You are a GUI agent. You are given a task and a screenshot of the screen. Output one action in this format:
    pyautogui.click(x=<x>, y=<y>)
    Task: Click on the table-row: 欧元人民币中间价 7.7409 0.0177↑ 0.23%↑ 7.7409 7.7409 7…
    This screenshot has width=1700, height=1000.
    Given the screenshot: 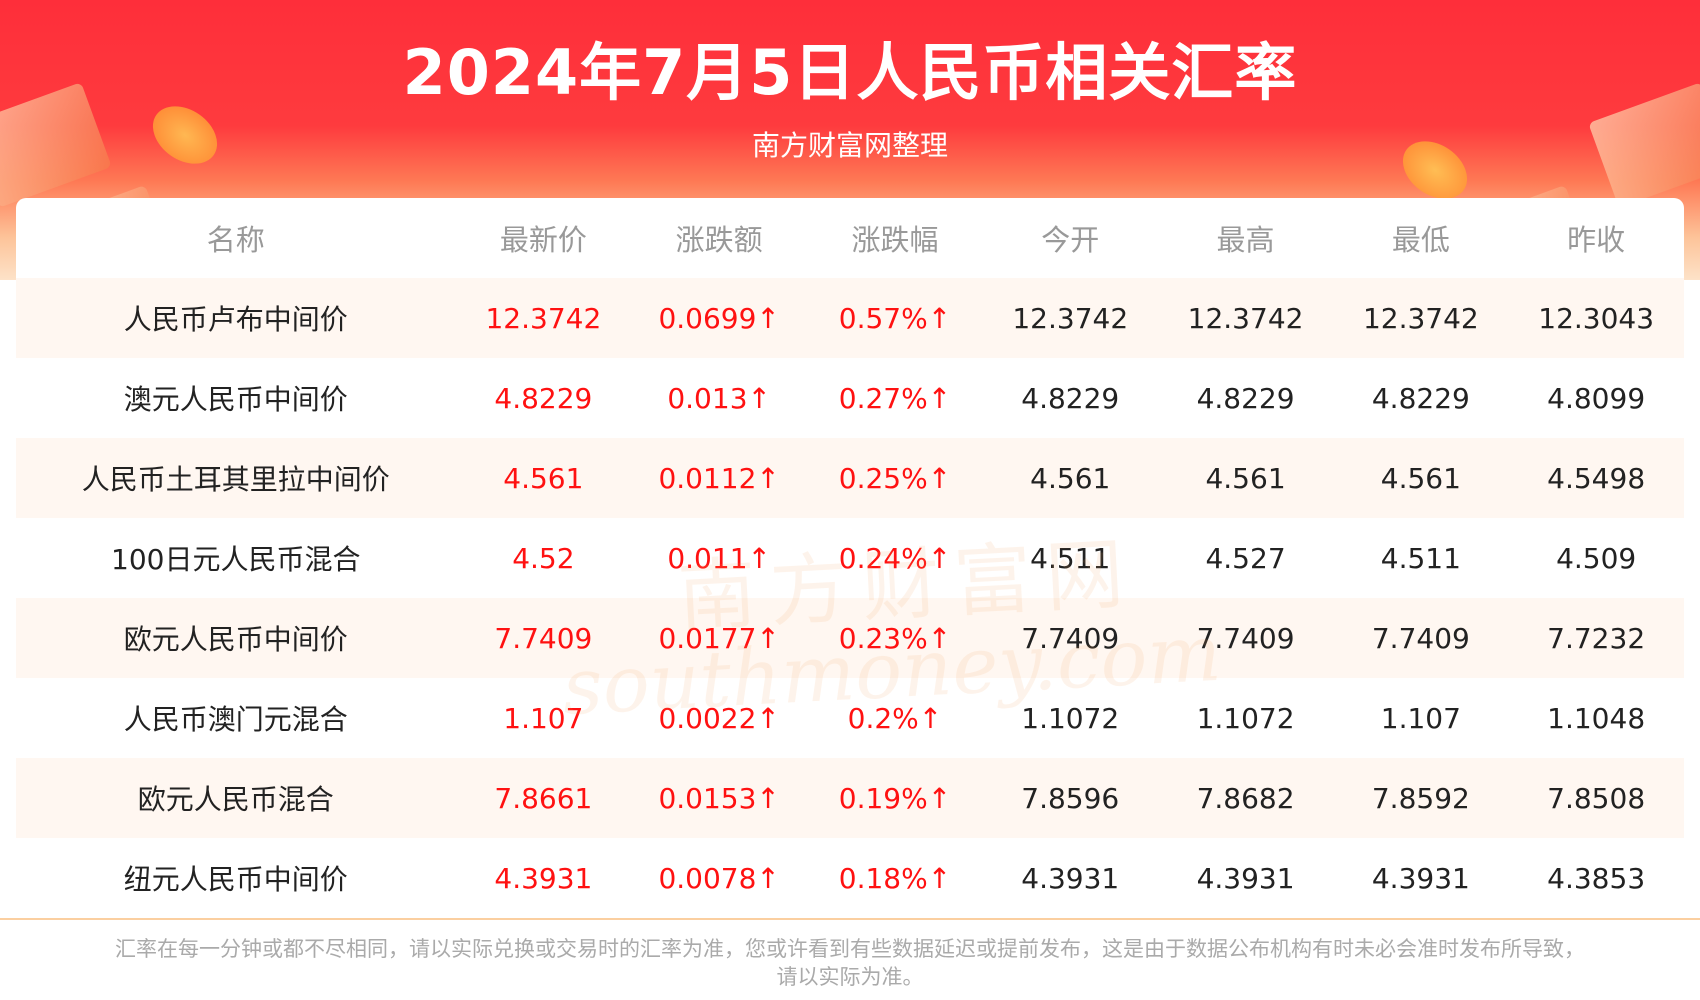 What is the action you would take?
    pyautogui.click(x=850, y=638)
    